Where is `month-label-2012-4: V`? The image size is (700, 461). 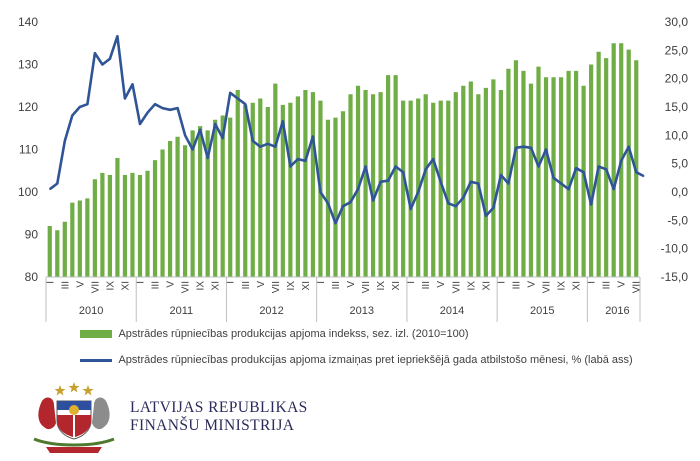 month-label-2012-4: V is located at coordinates (261, 284).